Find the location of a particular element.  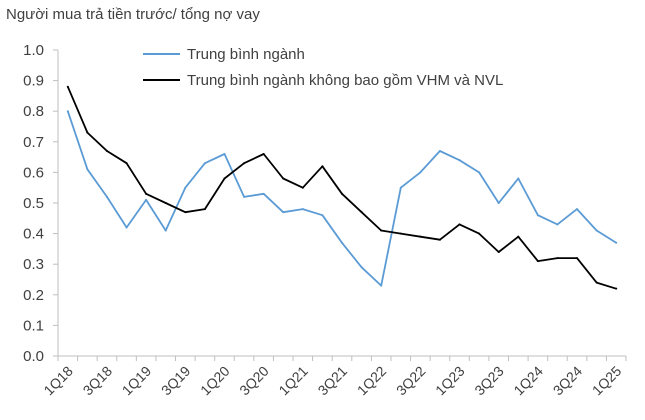

x-tick-label: 1Q22 is located at coordinates (372, 381).